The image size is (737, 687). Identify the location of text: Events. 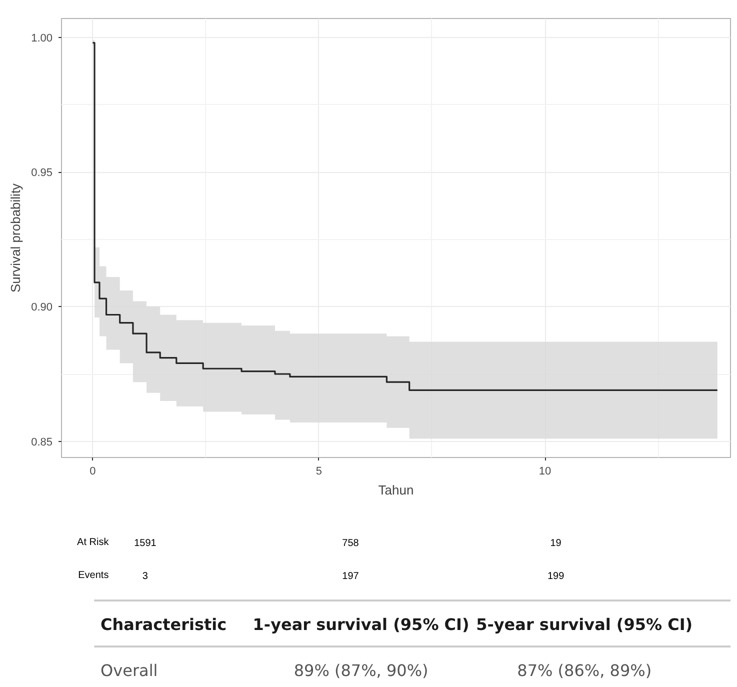
(93, 575).